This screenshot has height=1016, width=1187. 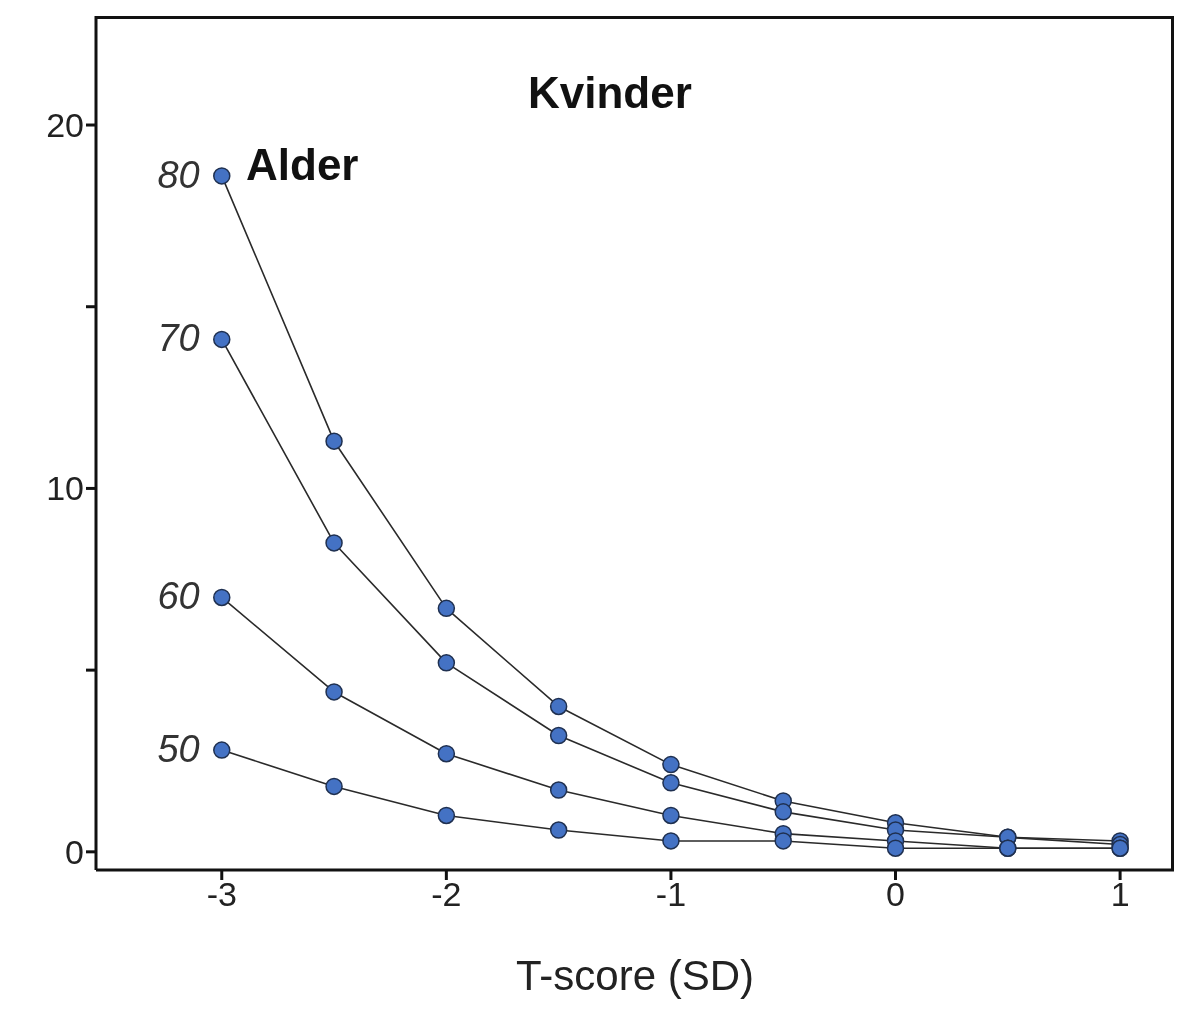 I want to click on y-tick-label: 20, so click(x=65, y=125).